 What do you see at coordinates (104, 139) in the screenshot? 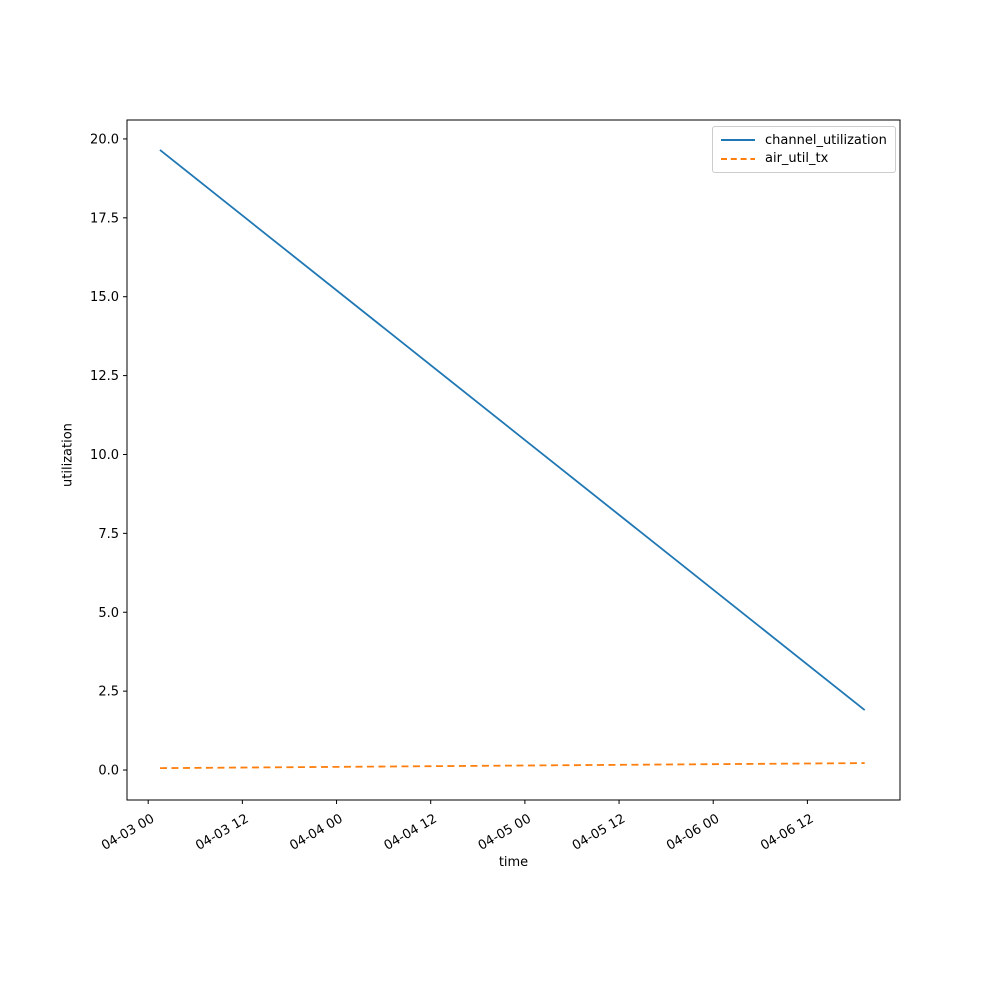
I see `y-tick-label: 20.0` at bounding box center [104, 139].